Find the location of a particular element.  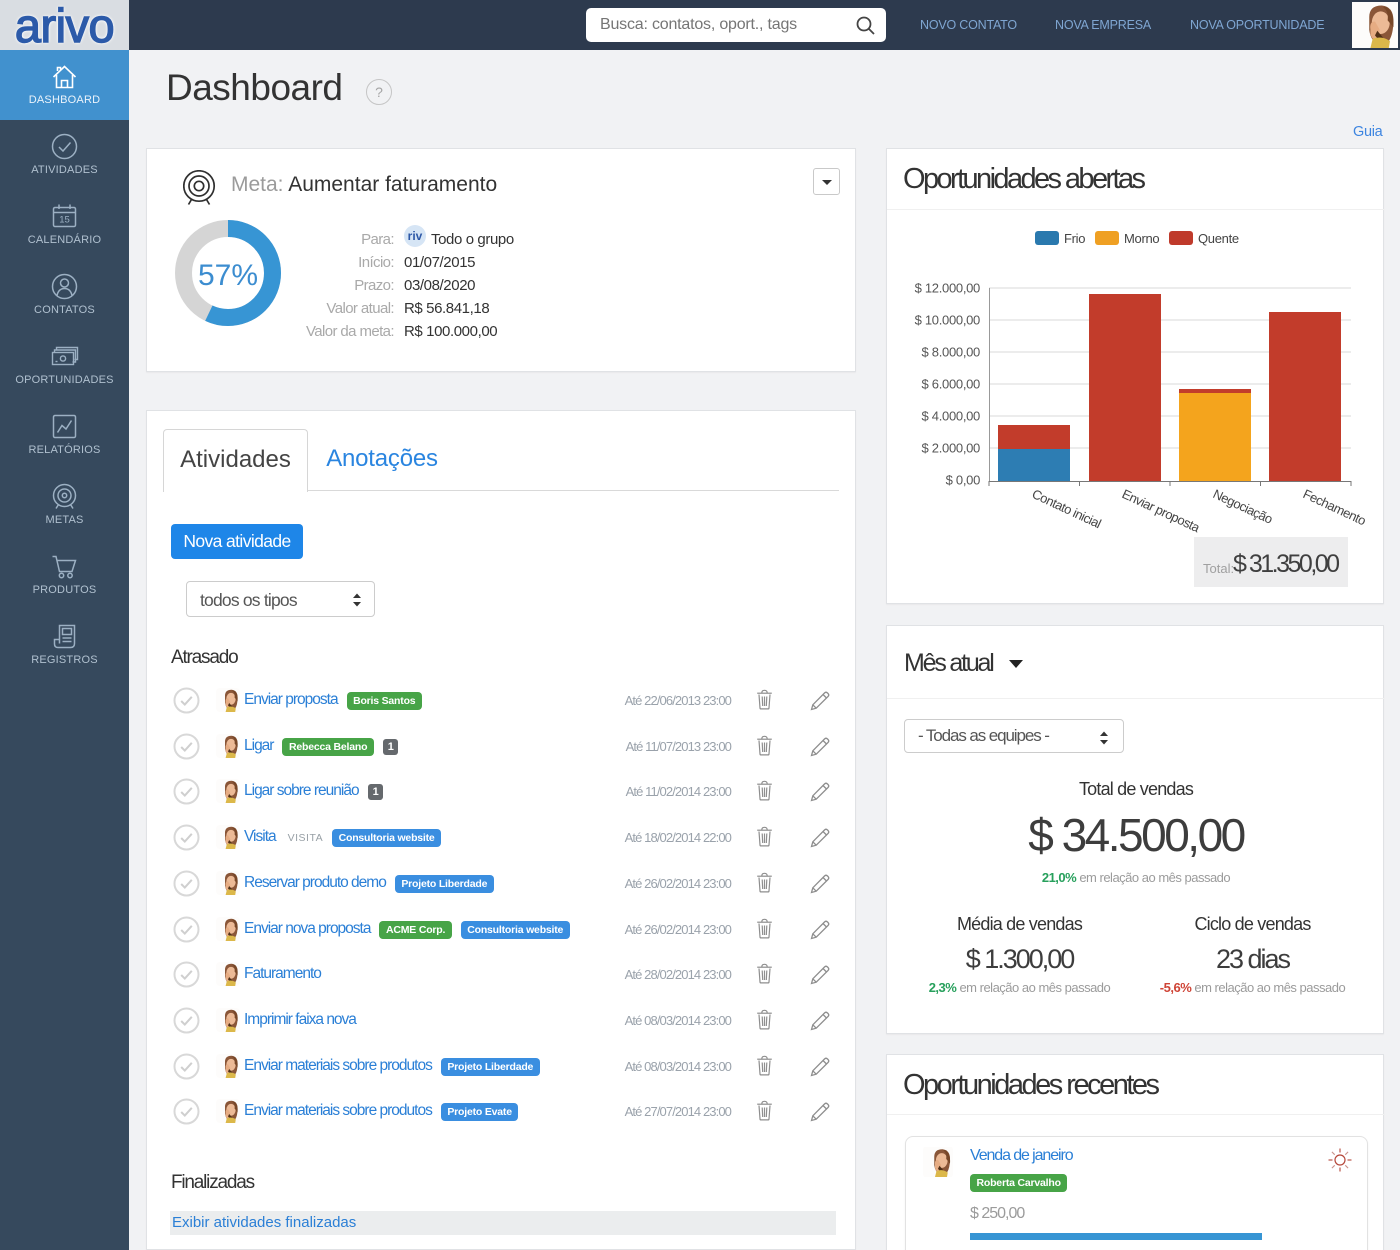

svg-text: Frio is located at coordinates (1074, 238).